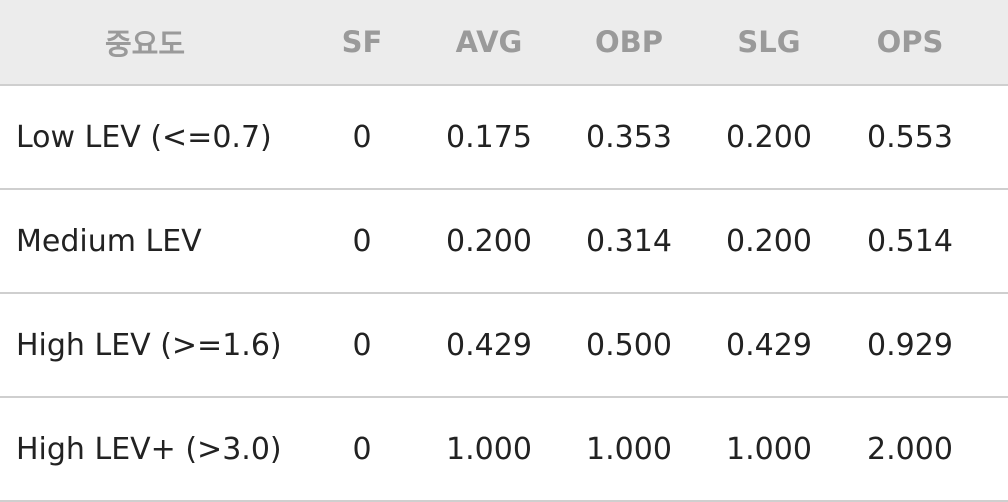  What do you see at coordinates (489, 137) in the screenshot?
I see `stat-cell: 0.175` at bounding box center [489, 137].